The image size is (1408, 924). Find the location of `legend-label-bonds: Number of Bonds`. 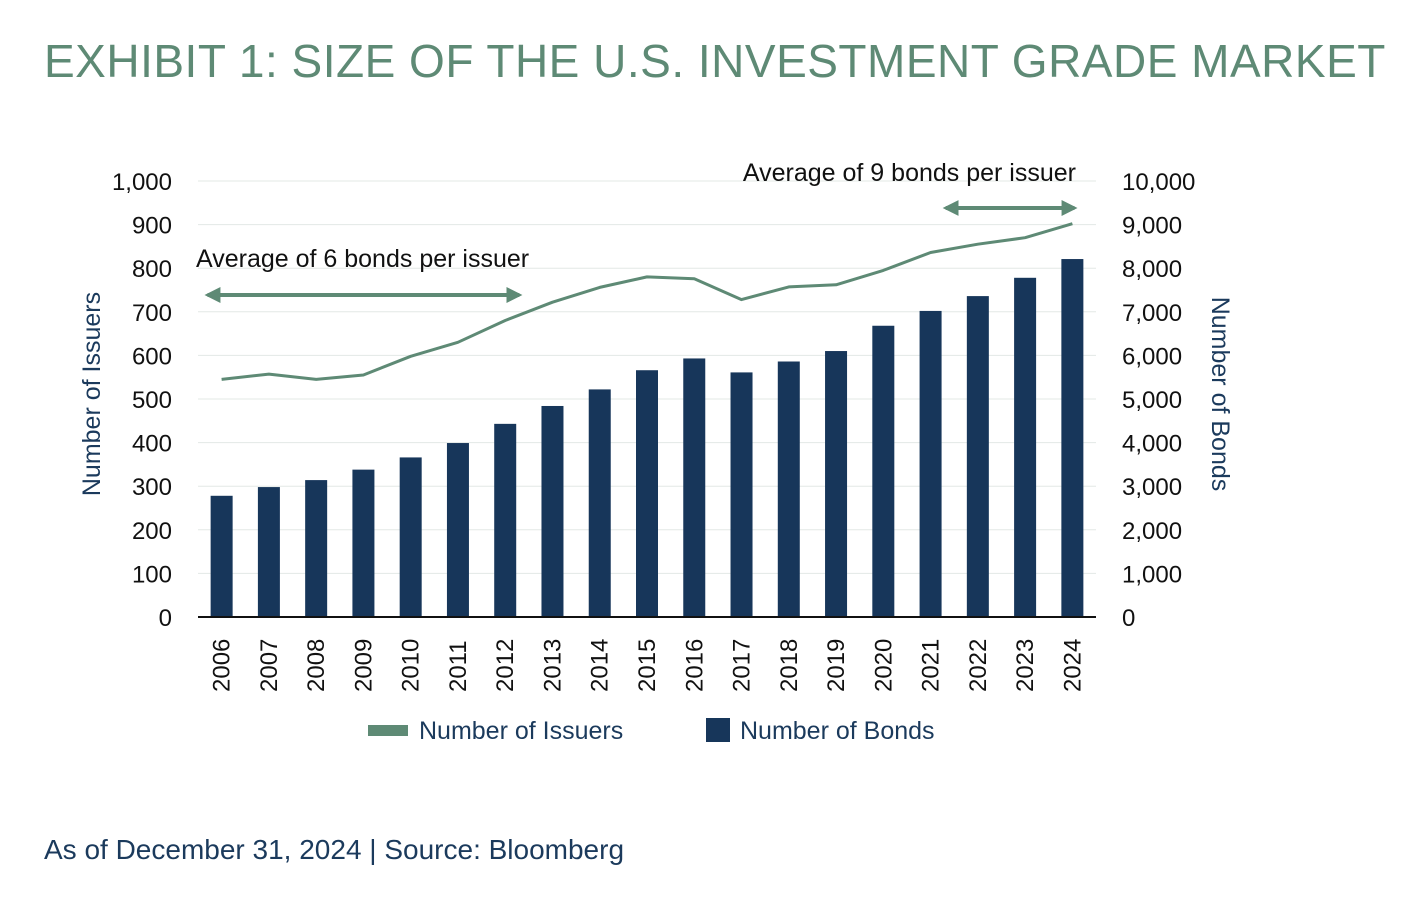

legend-label-bonds: Number of Bonds is located at coordinates (837, 731).